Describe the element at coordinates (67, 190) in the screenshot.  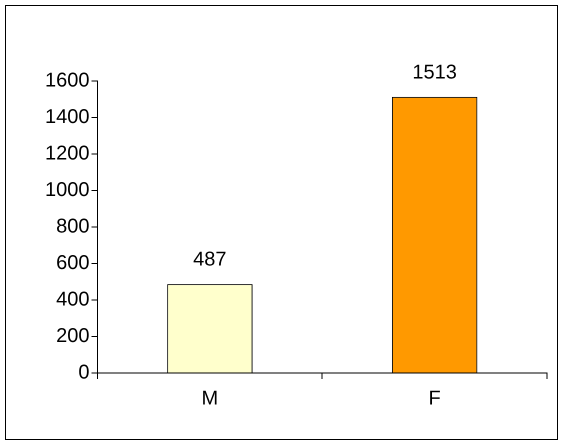
I see `y-tick-label: 1000` at that location.